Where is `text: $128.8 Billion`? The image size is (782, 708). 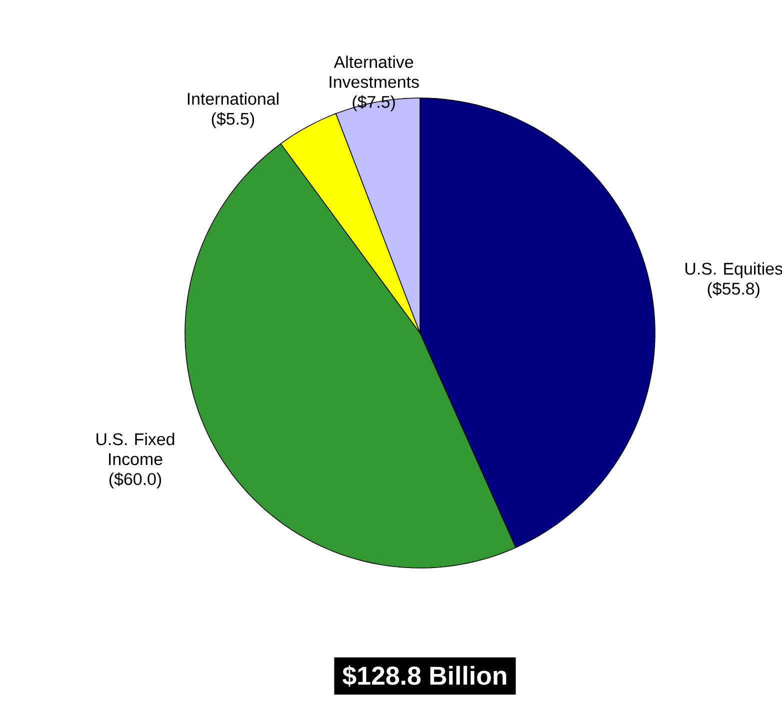 text: $128.8 Billion is located at coordinates (424, 676).